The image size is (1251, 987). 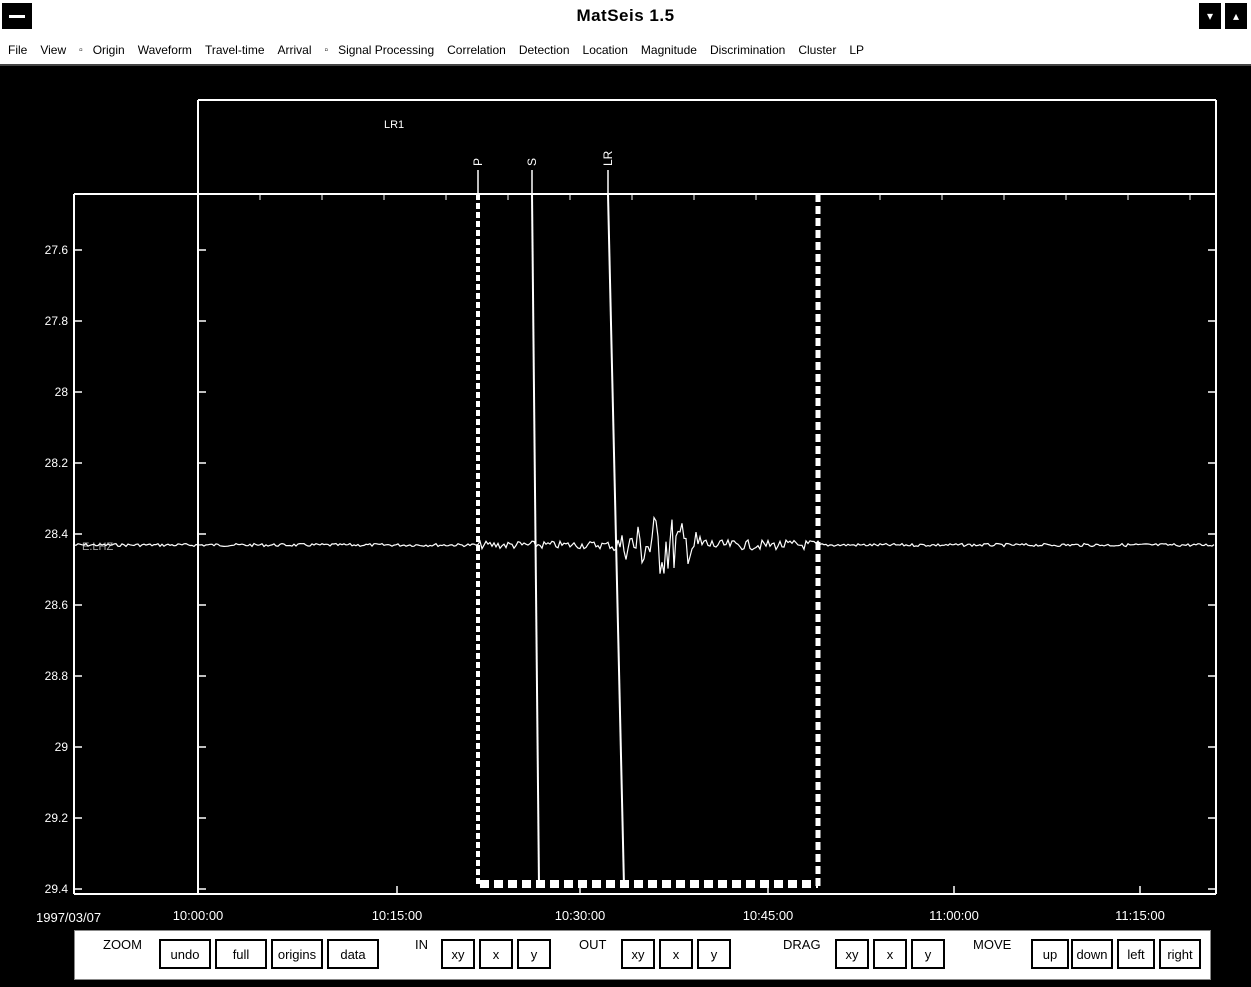 I want to click on system-menu-icon, so click(x=17, y=16).